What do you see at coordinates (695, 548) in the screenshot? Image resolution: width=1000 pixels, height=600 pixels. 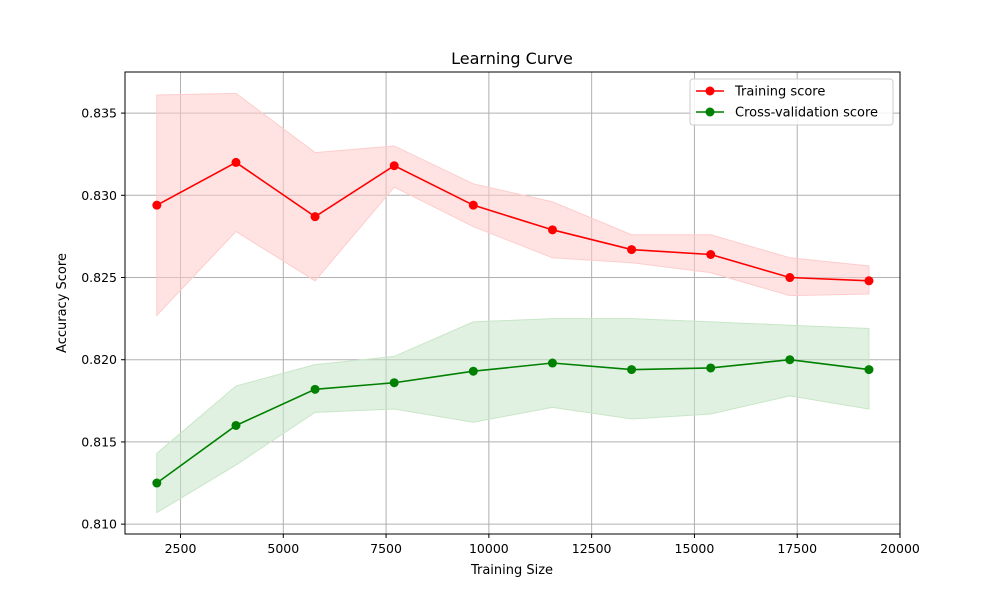 I see `x-tick-label: 15000` at bounding box center [695, 548].